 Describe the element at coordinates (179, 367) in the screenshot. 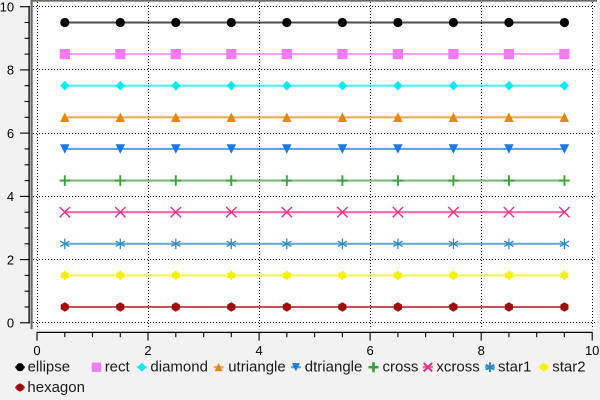

I see `svg-text: diamond` at that location.